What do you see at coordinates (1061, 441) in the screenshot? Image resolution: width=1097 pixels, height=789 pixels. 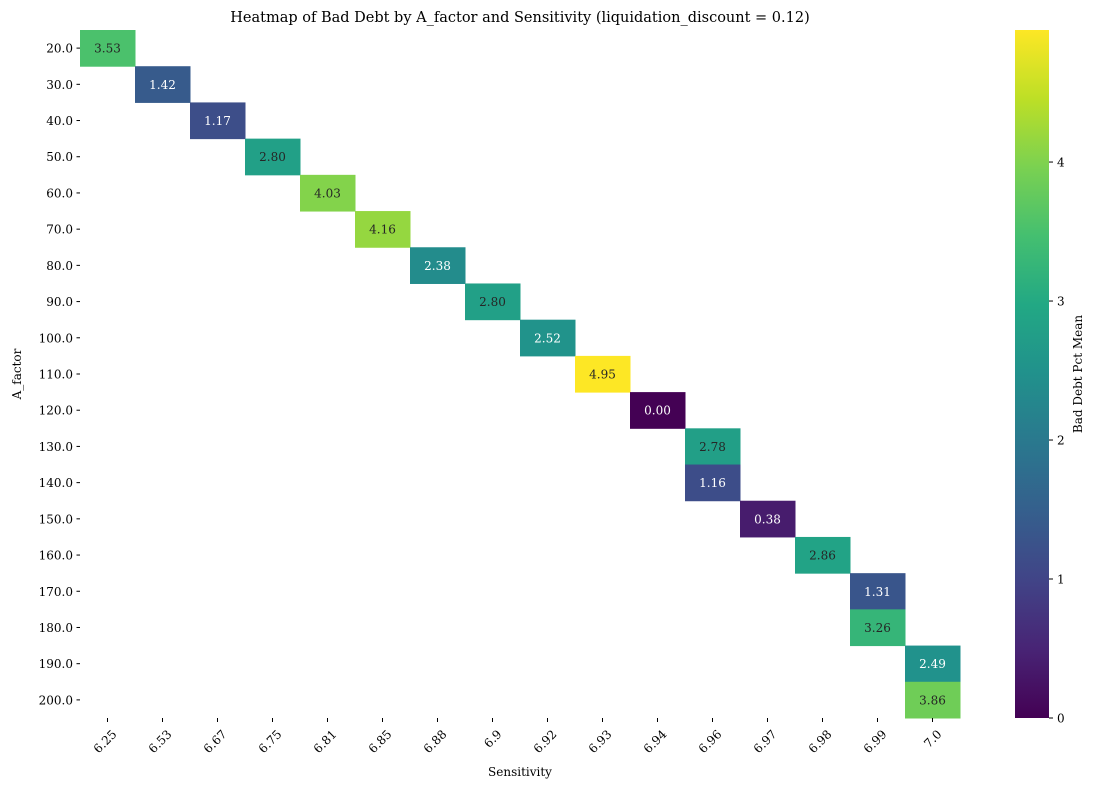 I see `colorbar-tick-label: 2` at bounding box center [1061, 441].